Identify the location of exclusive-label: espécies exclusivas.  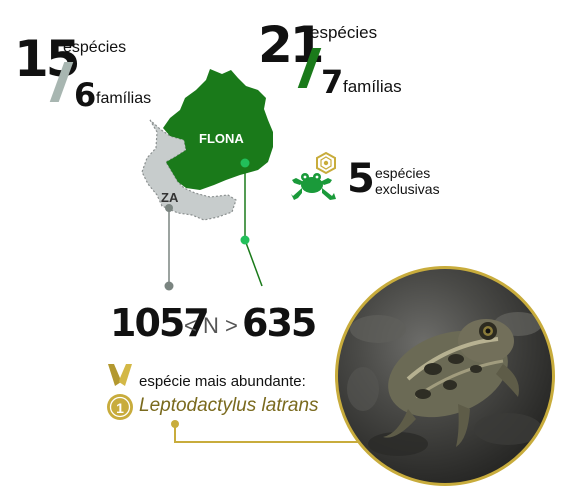
(407, 181).